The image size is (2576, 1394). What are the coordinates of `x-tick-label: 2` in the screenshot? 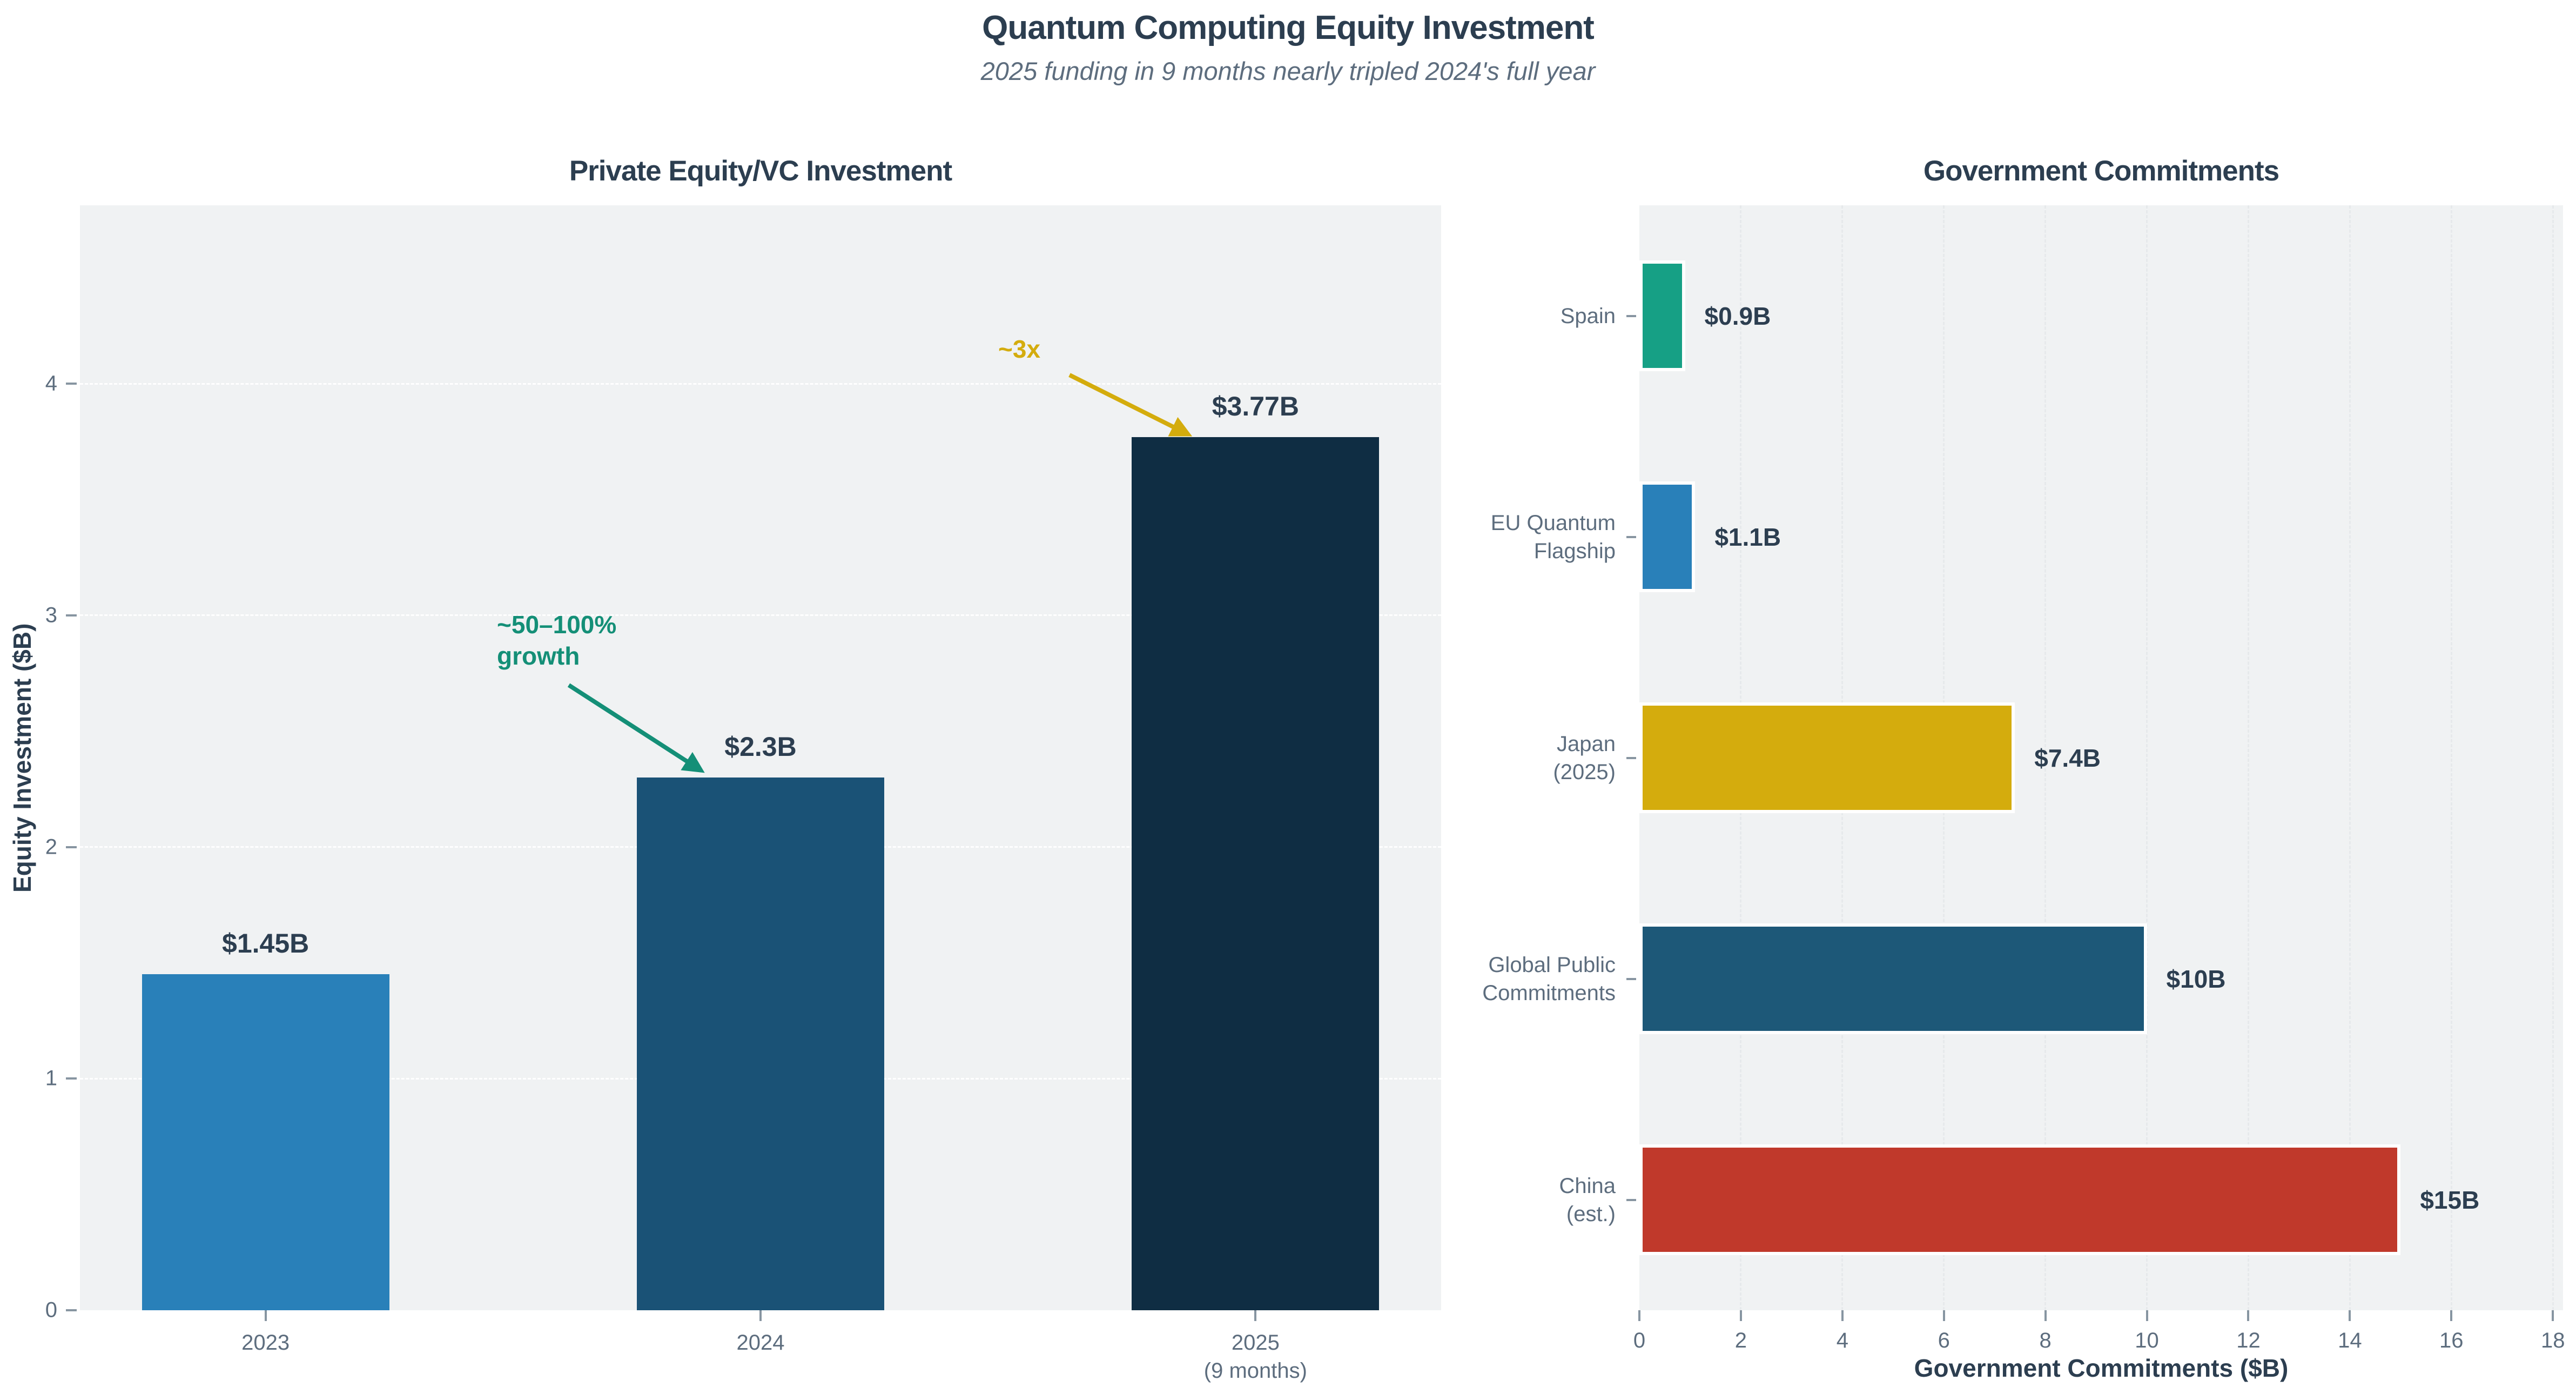 It's located at (1740, 1340).